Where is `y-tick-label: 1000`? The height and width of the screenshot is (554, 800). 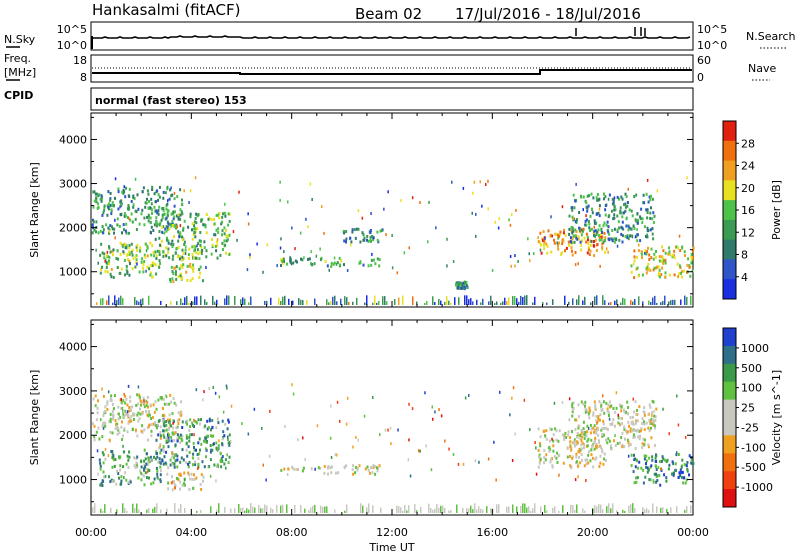
y-tick-label: 1000 is located at coordinates (73, 480).